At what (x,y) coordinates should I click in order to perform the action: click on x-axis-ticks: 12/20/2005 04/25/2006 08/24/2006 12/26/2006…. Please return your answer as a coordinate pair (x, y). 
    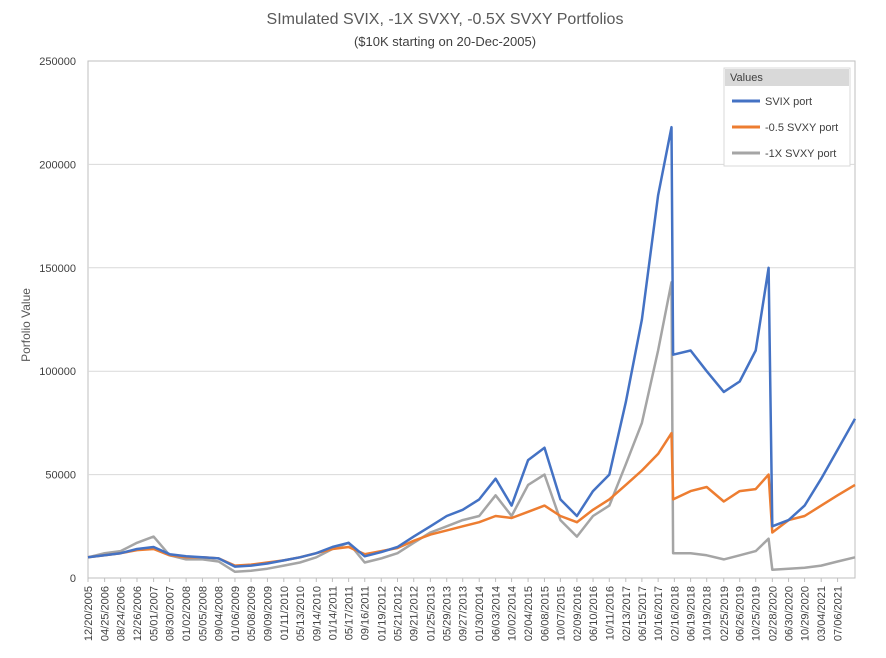
    Looking at the image, I should click on (464, 609).